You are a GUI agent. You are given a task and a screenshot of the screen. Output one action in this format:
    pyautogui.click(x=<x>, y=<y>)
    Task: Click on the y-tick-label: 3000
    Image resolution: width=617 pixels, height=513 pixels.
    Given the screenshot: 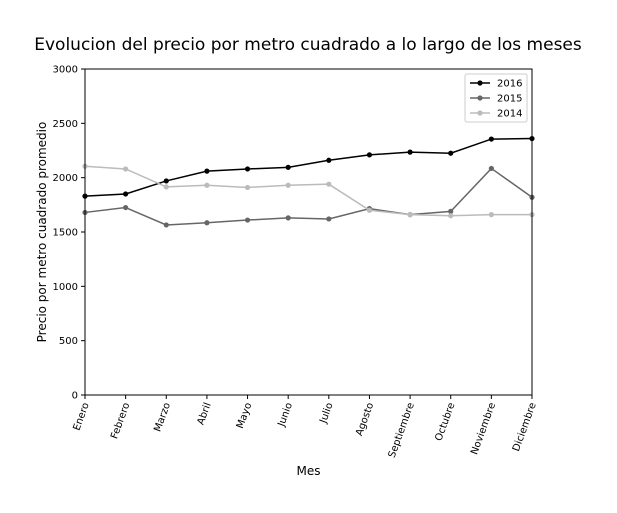 What is the action you would take?
    pyautogui.click(x=65, y=70)
    